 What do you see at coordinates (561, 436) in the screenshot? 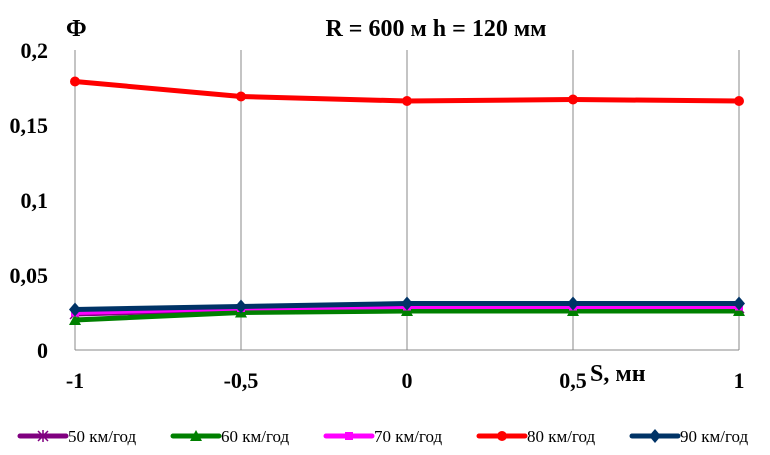
I see `legend-label: 80 км/год` at bounding box center [561, 436].